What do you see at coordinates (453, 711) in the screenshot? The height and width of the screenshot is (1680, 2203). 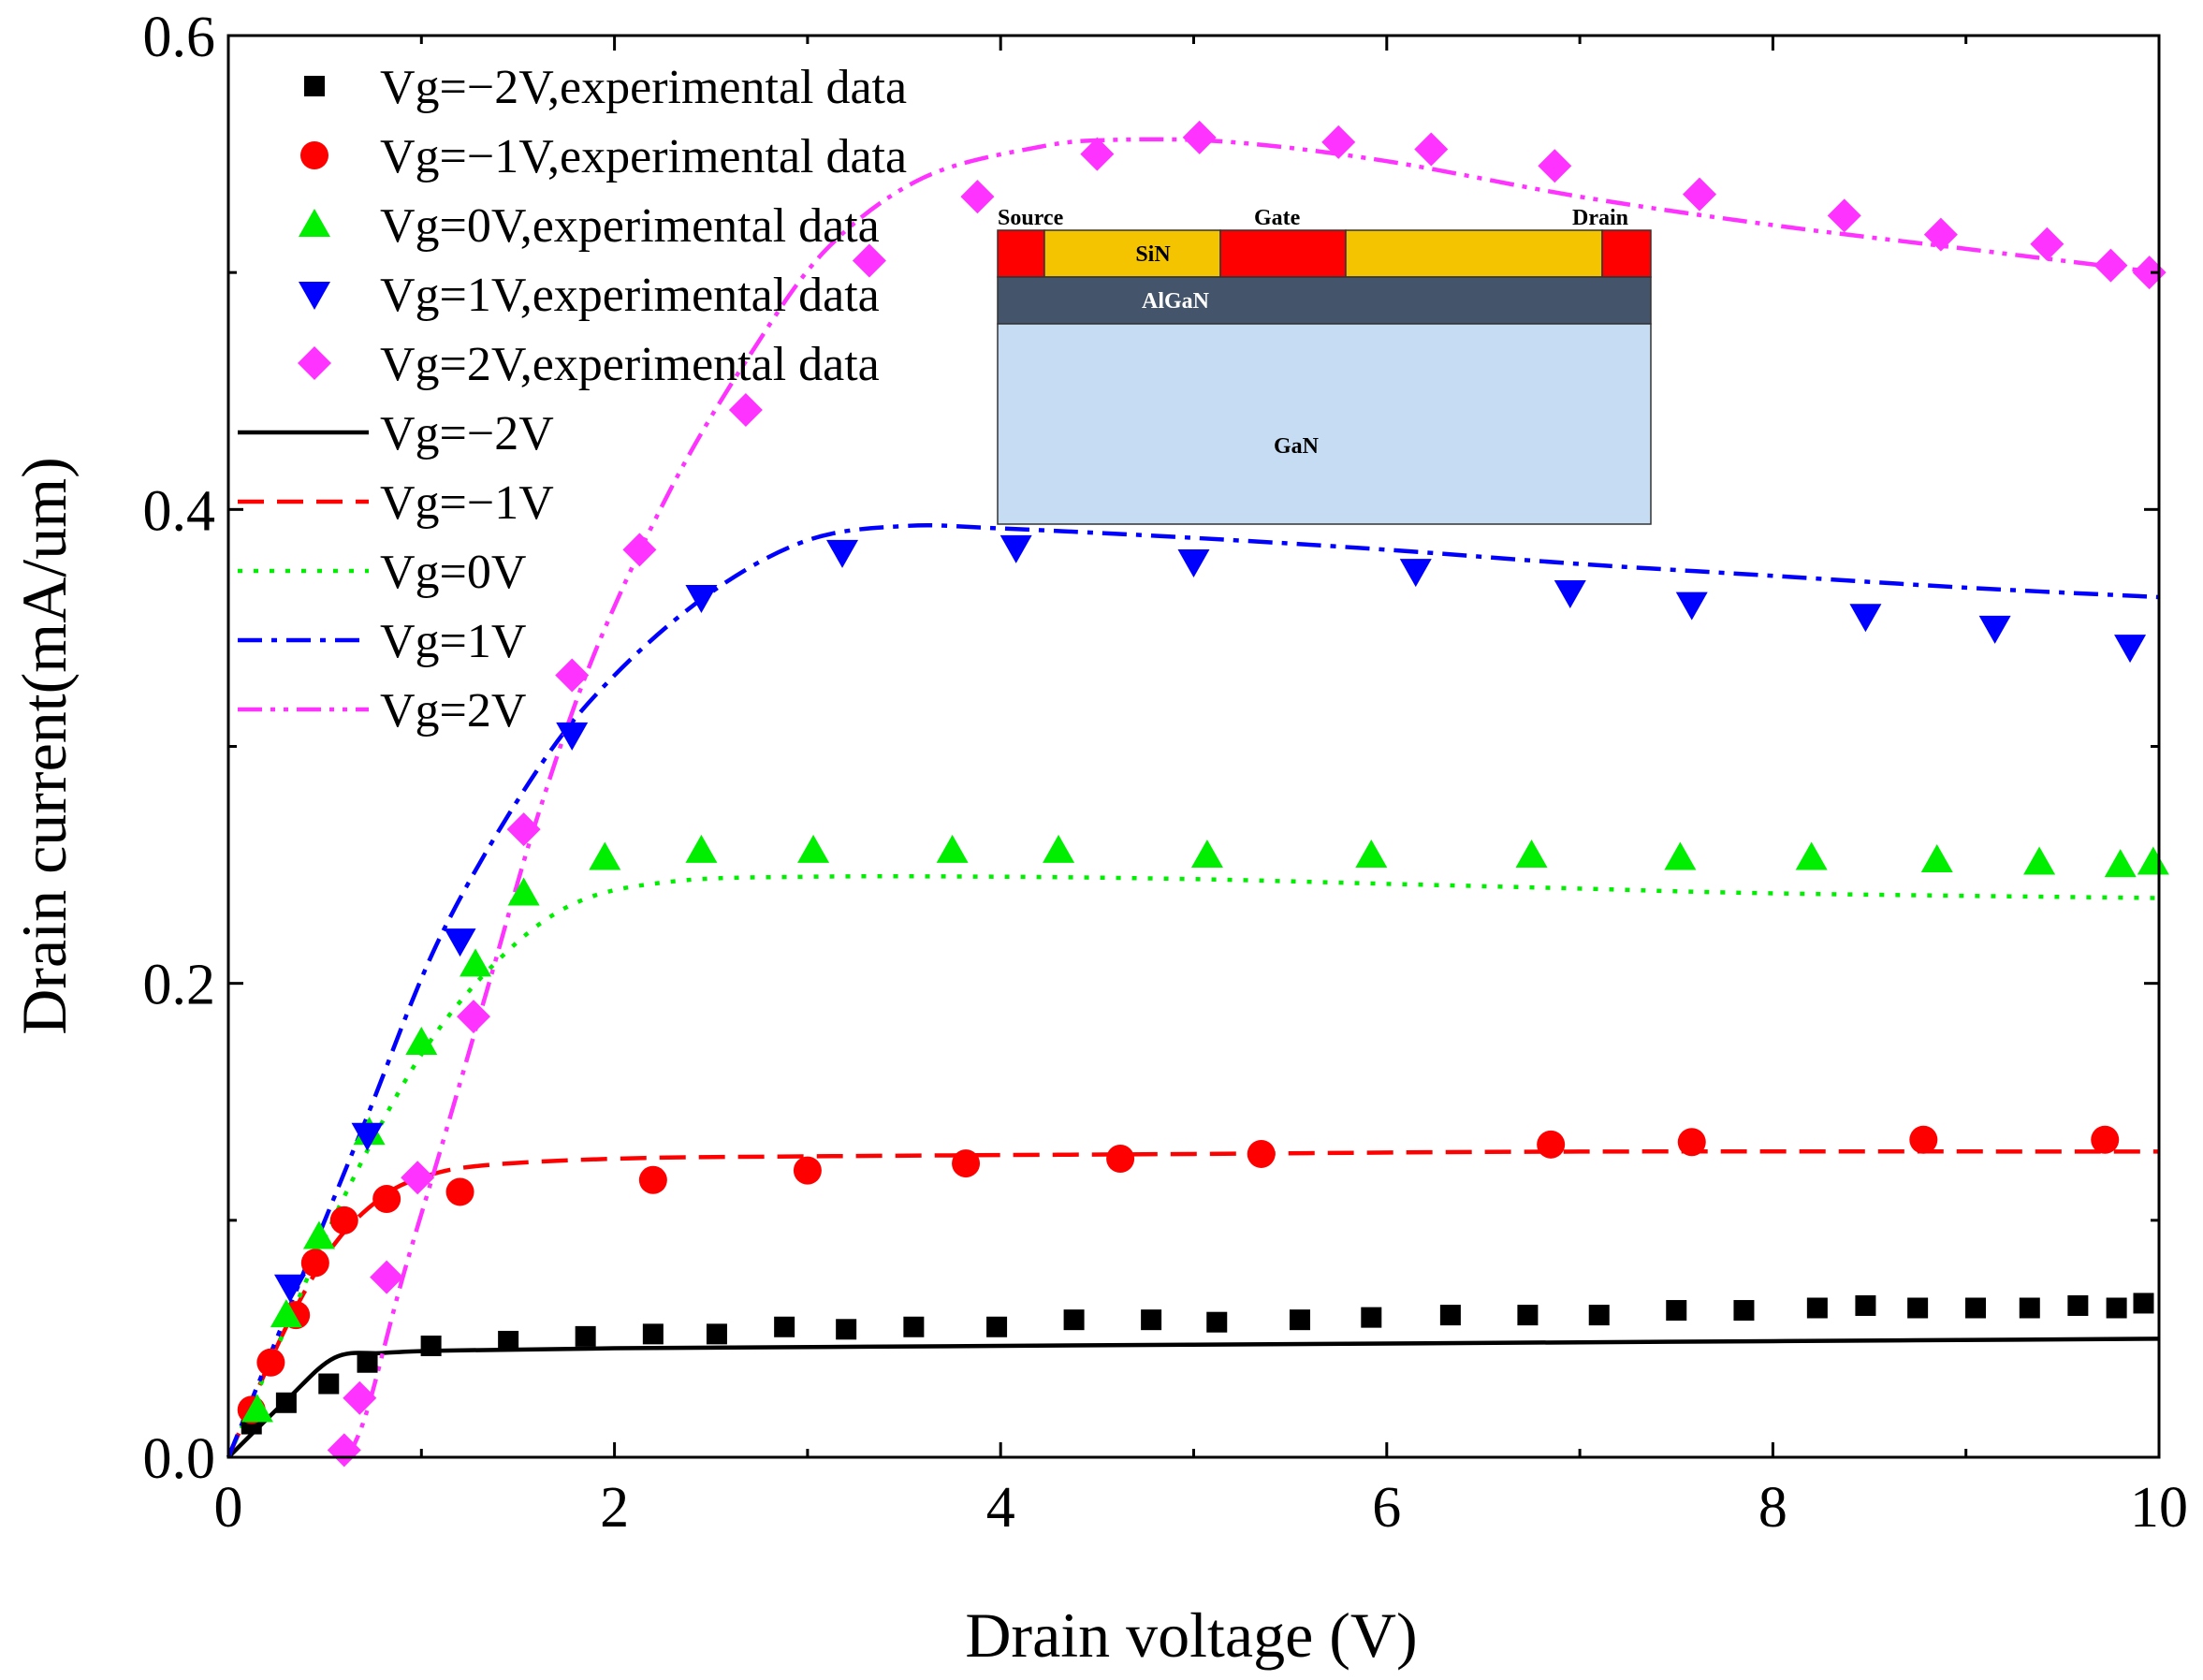 I see `legend-label: Vg=2V` at bounding box center [453, 711].